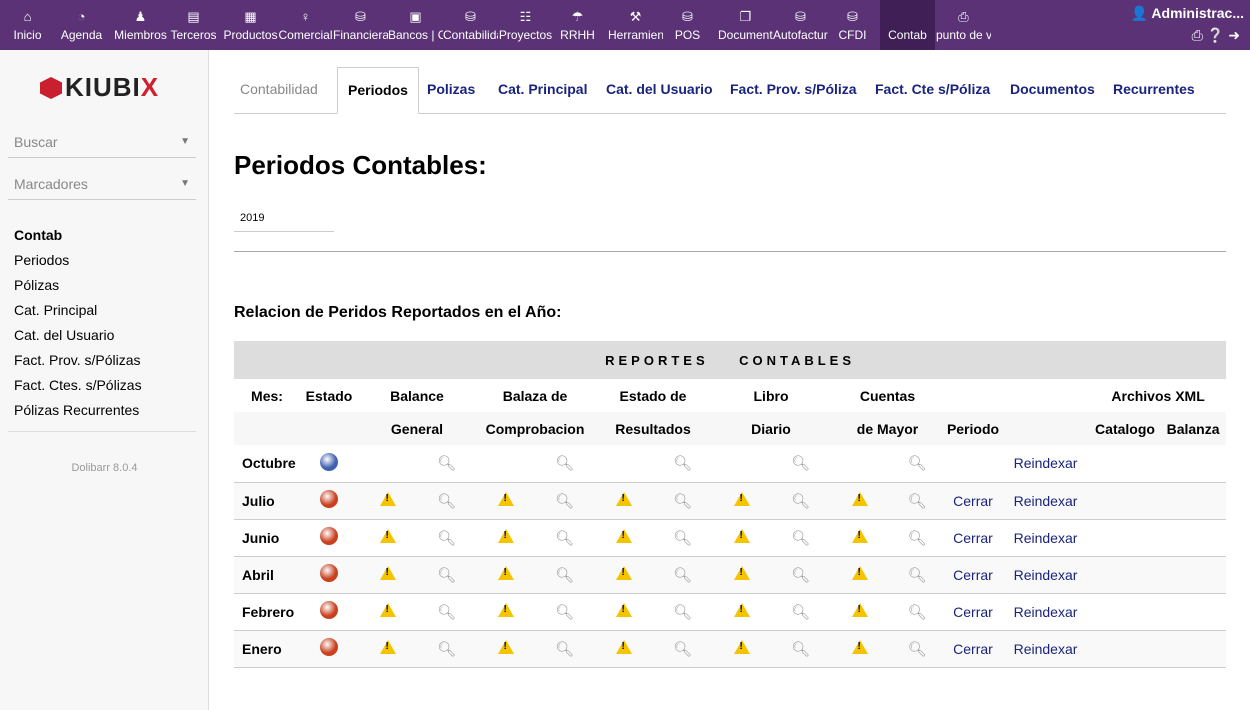  Describe the element at coordinates (659, 89) in the screenshot. I see `tab-cat-del-usuario: Cat. del Usuario` at that location.